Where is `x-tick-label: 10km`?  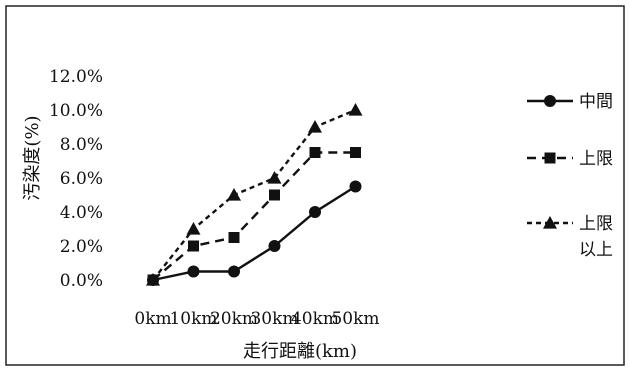
x-tick-label: 10km is located at coordinates (193, 319).